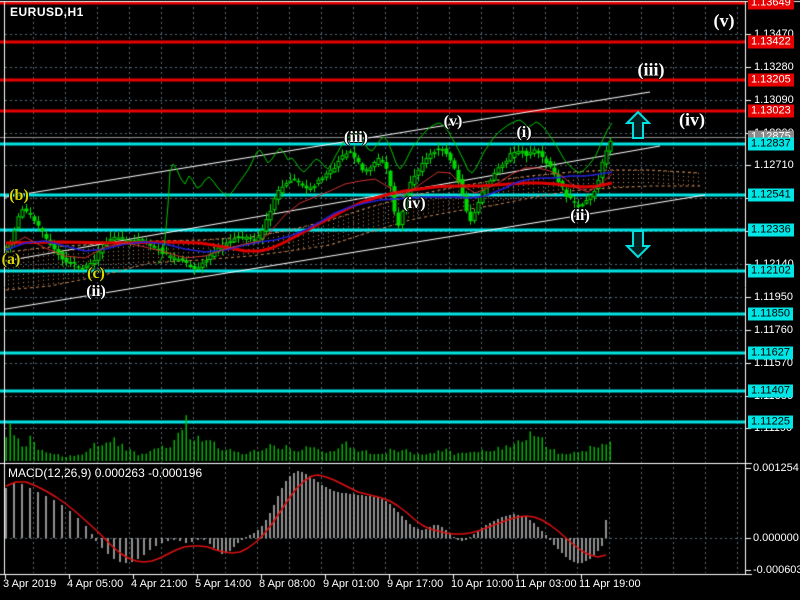 The image size is (800, 600). Describe the element at coordinates (773, 329) in the screenshot. I see `price-tick-label: 1.11760` at that location.